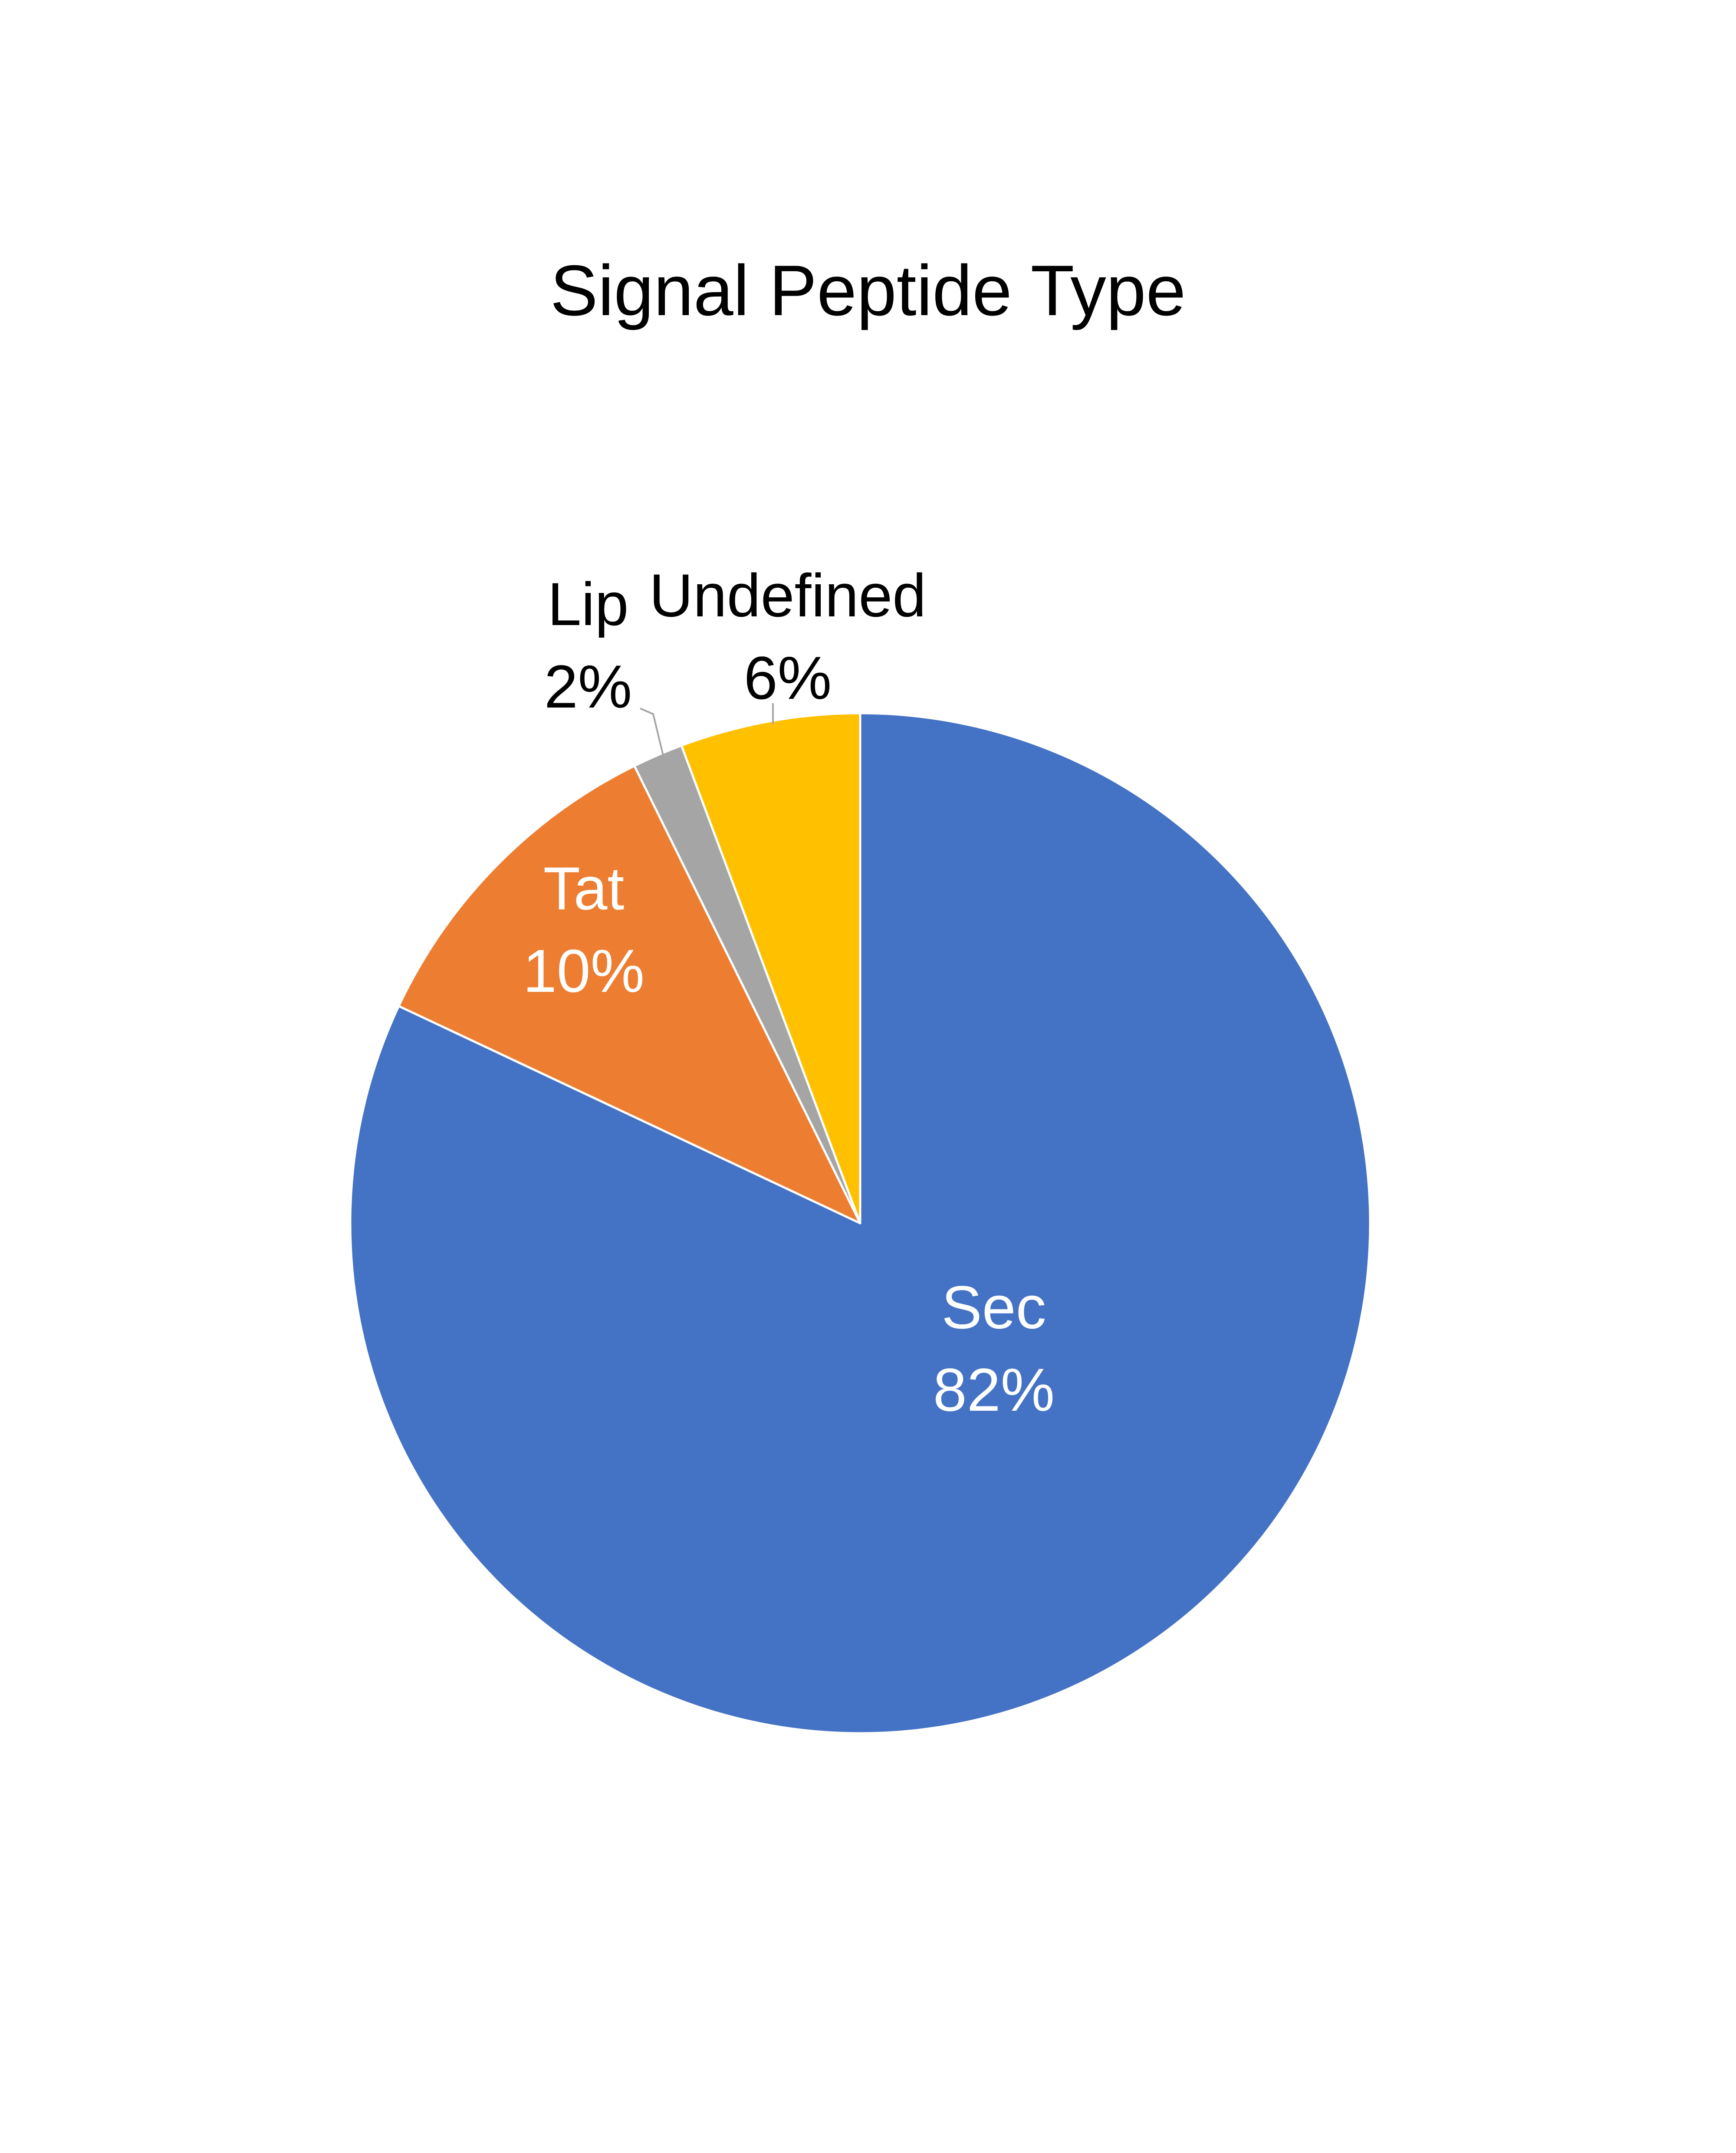 The width and height of the screenshot is (1736, 2153). Describe the element at coordinates (868, 290) in the screenshot. I see `chart-title: Signal Peptide Type` at that location.